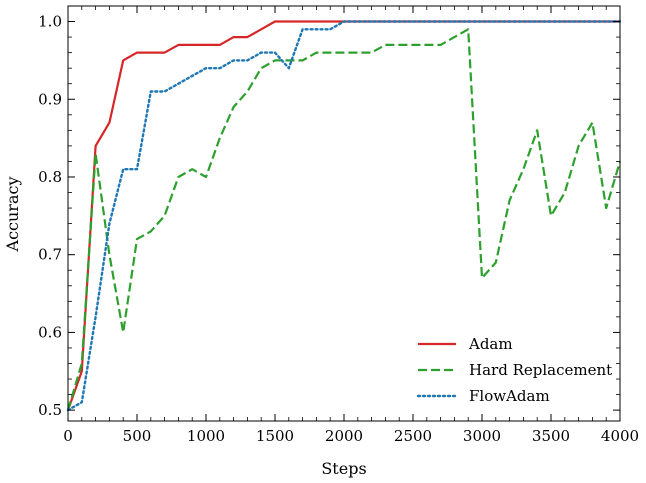 This screenshot has width=646, height=483. I want to click on x-tick-label: 1000, so click(206, 436).